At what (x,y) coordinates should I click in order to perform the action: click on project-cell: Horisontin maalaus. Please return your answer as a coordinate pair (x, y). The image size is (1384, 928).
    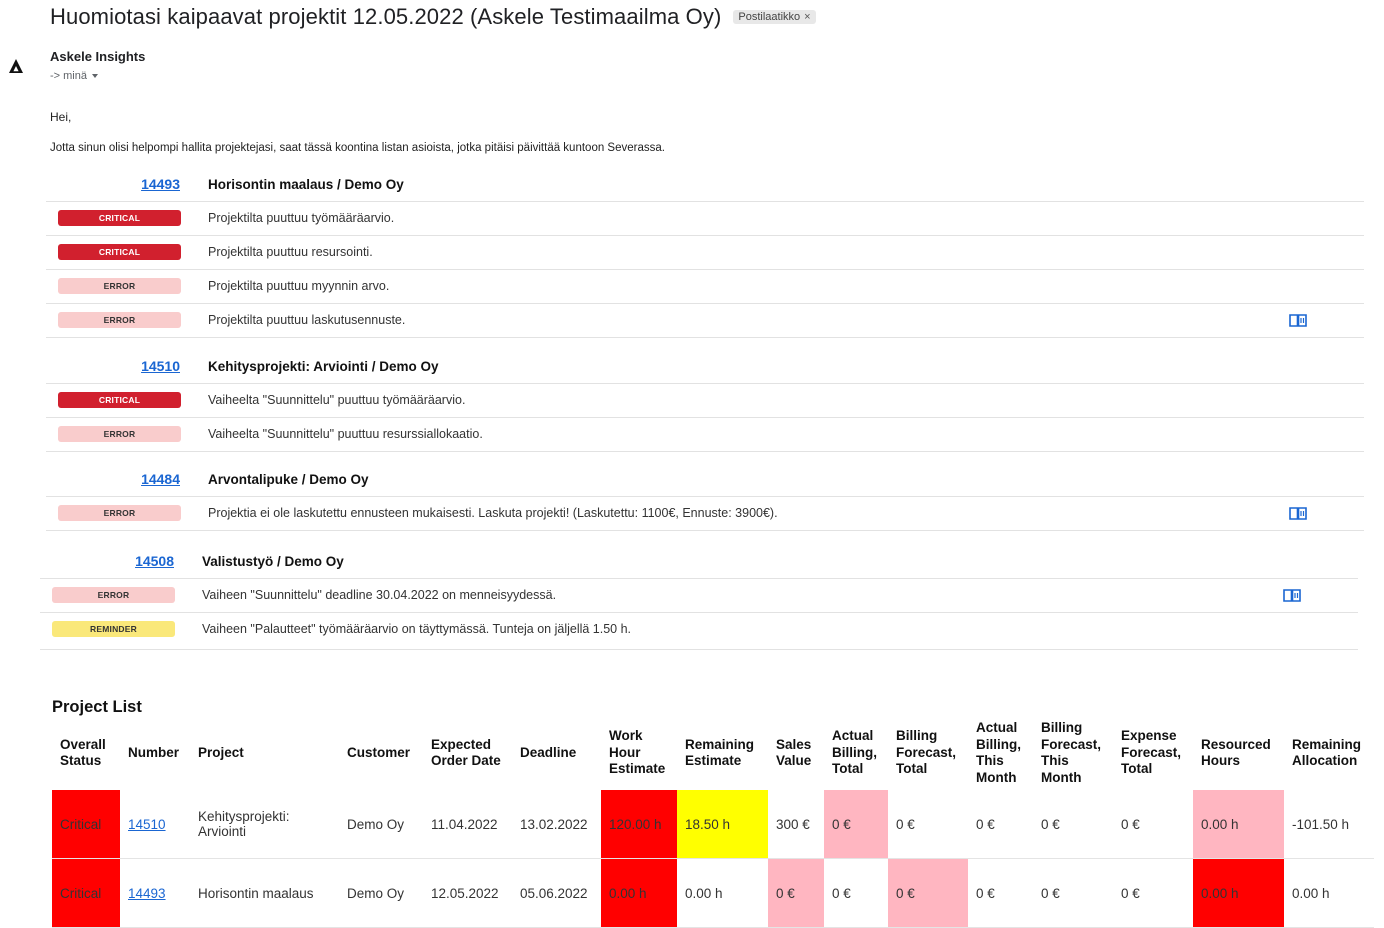
    Looking at the image, I should click on (264, 893).